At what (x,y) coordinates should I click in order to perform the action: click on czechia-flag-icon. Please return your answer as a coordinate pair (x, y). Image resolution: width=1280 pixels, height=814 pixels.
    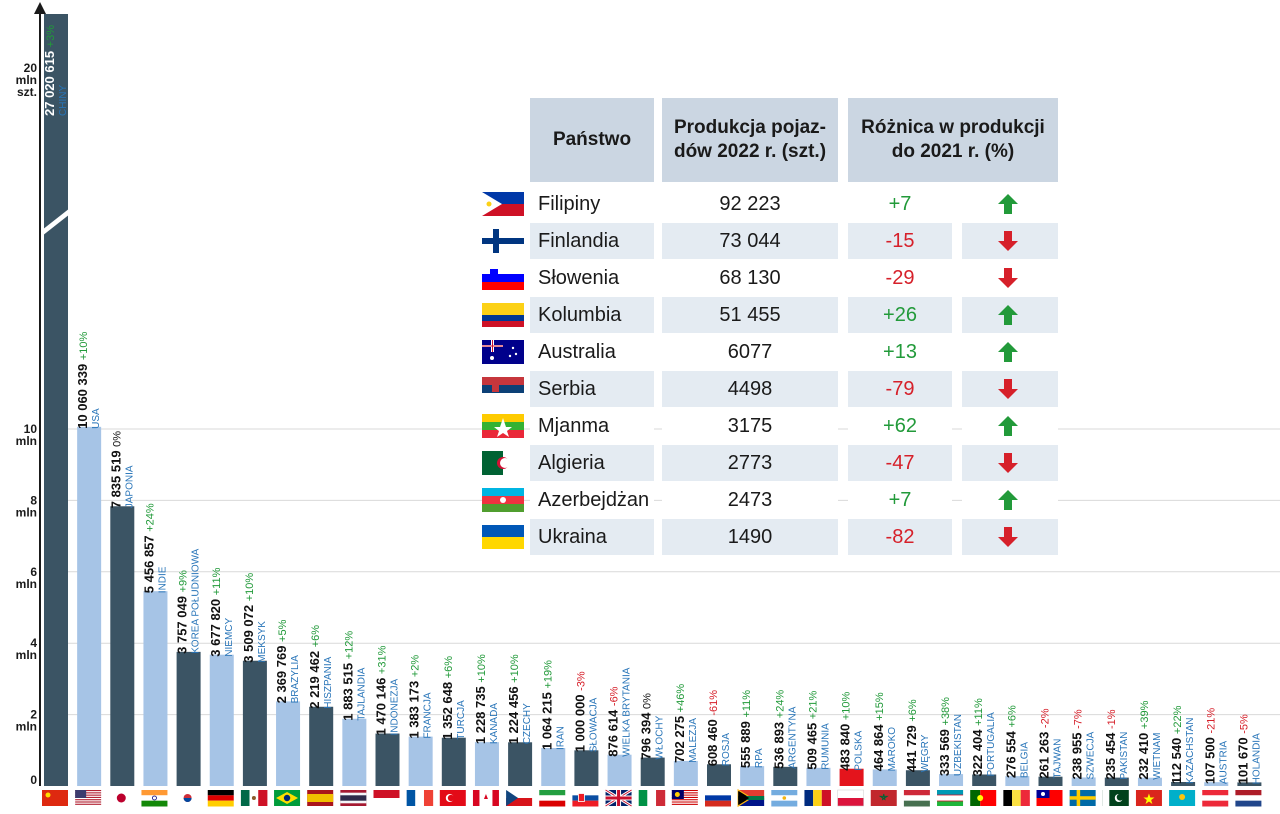
    Looking at the image, I should click on (519, 798).